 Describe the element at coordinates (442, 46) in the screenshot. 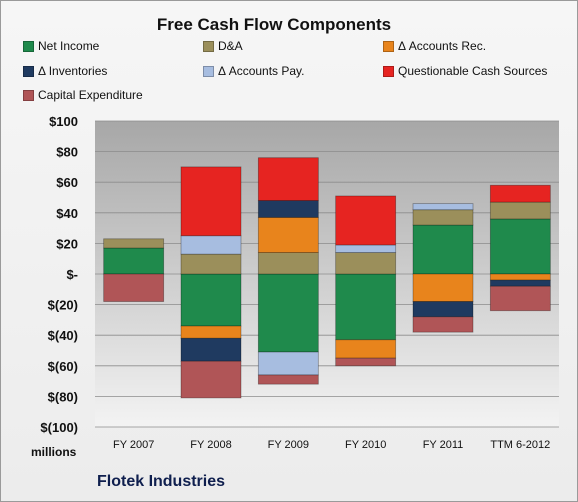

I see `legend-label: Δ Accounts Rec.` at that location.